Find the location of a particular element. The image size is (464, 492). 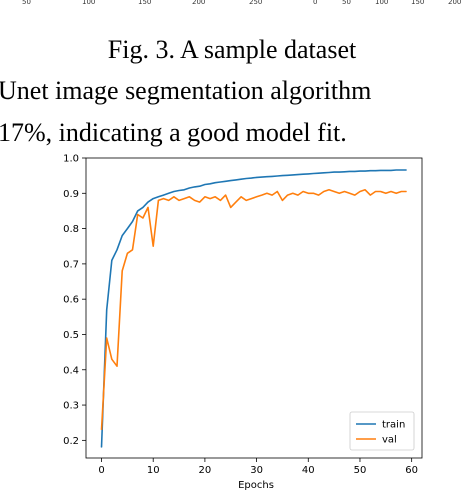

legend-label-val: val is located at coordinates (389, 440).